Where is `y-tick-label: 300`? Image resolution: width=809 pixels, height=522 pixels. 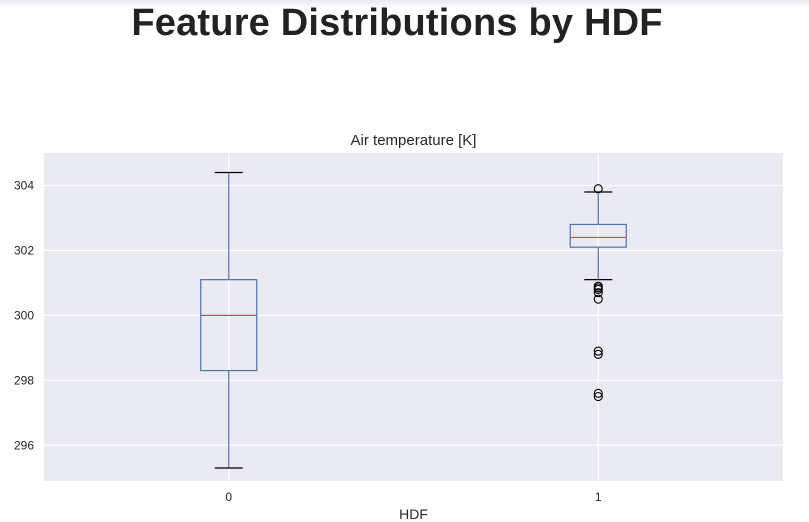 y-tick-label: 300 is located at coordinates (24, 315).